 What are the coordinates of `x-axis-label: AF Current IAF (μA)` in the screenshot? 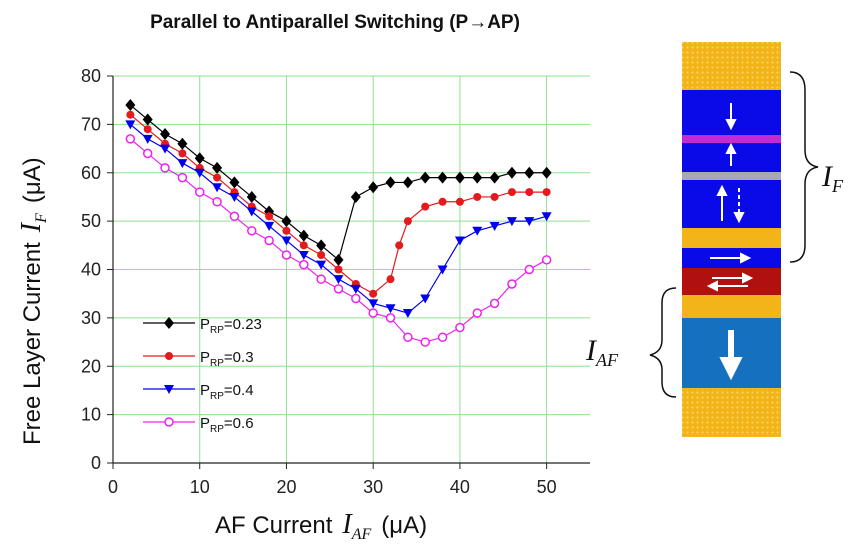 It's located at (321, 526).